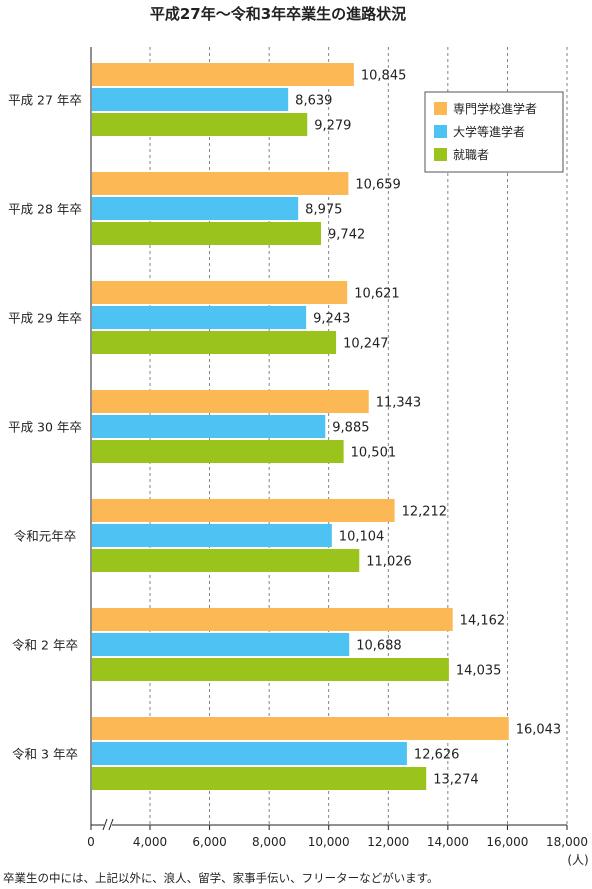  Describe the element at coordinates (323, 210) in the screenshot. I see `data-label: 8,975` at that location.